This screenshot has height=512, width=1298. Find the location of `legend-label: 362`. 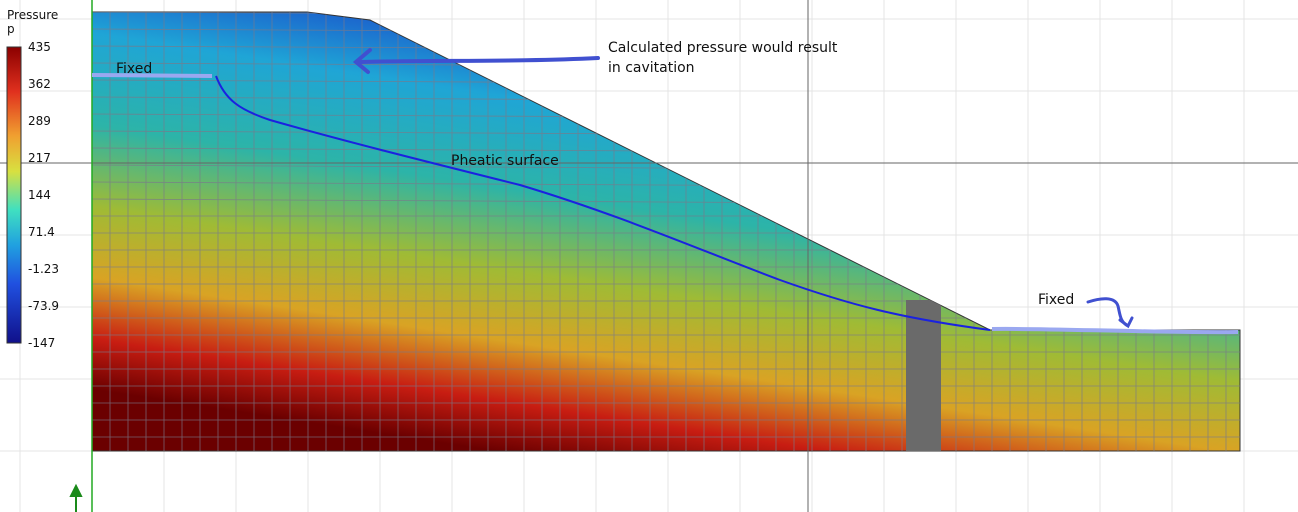

legend-label: 362 is located at coordinates (39, 84).